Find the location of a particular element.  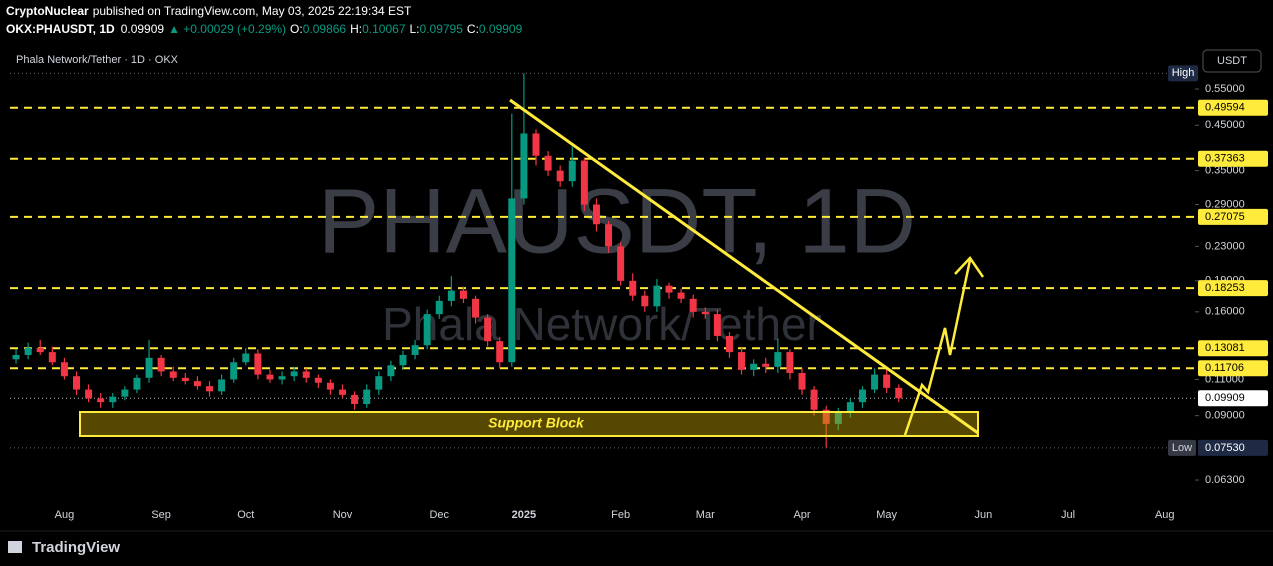

ohlc-key: L: is located at coordinates (415, 29).